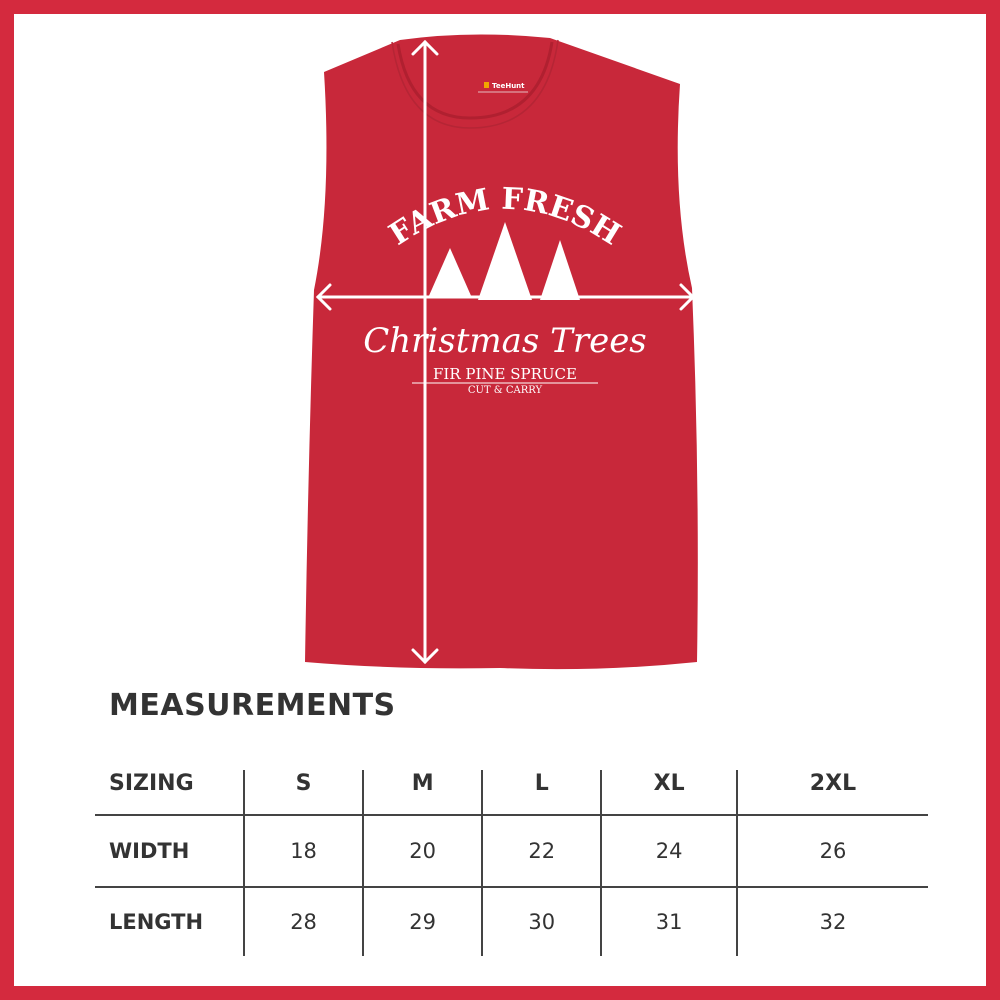 The image size is (1000, 1000). Describe the element at coordinates (831, 792) in the screenshot. I see `header-cell: 2XL` at that location.